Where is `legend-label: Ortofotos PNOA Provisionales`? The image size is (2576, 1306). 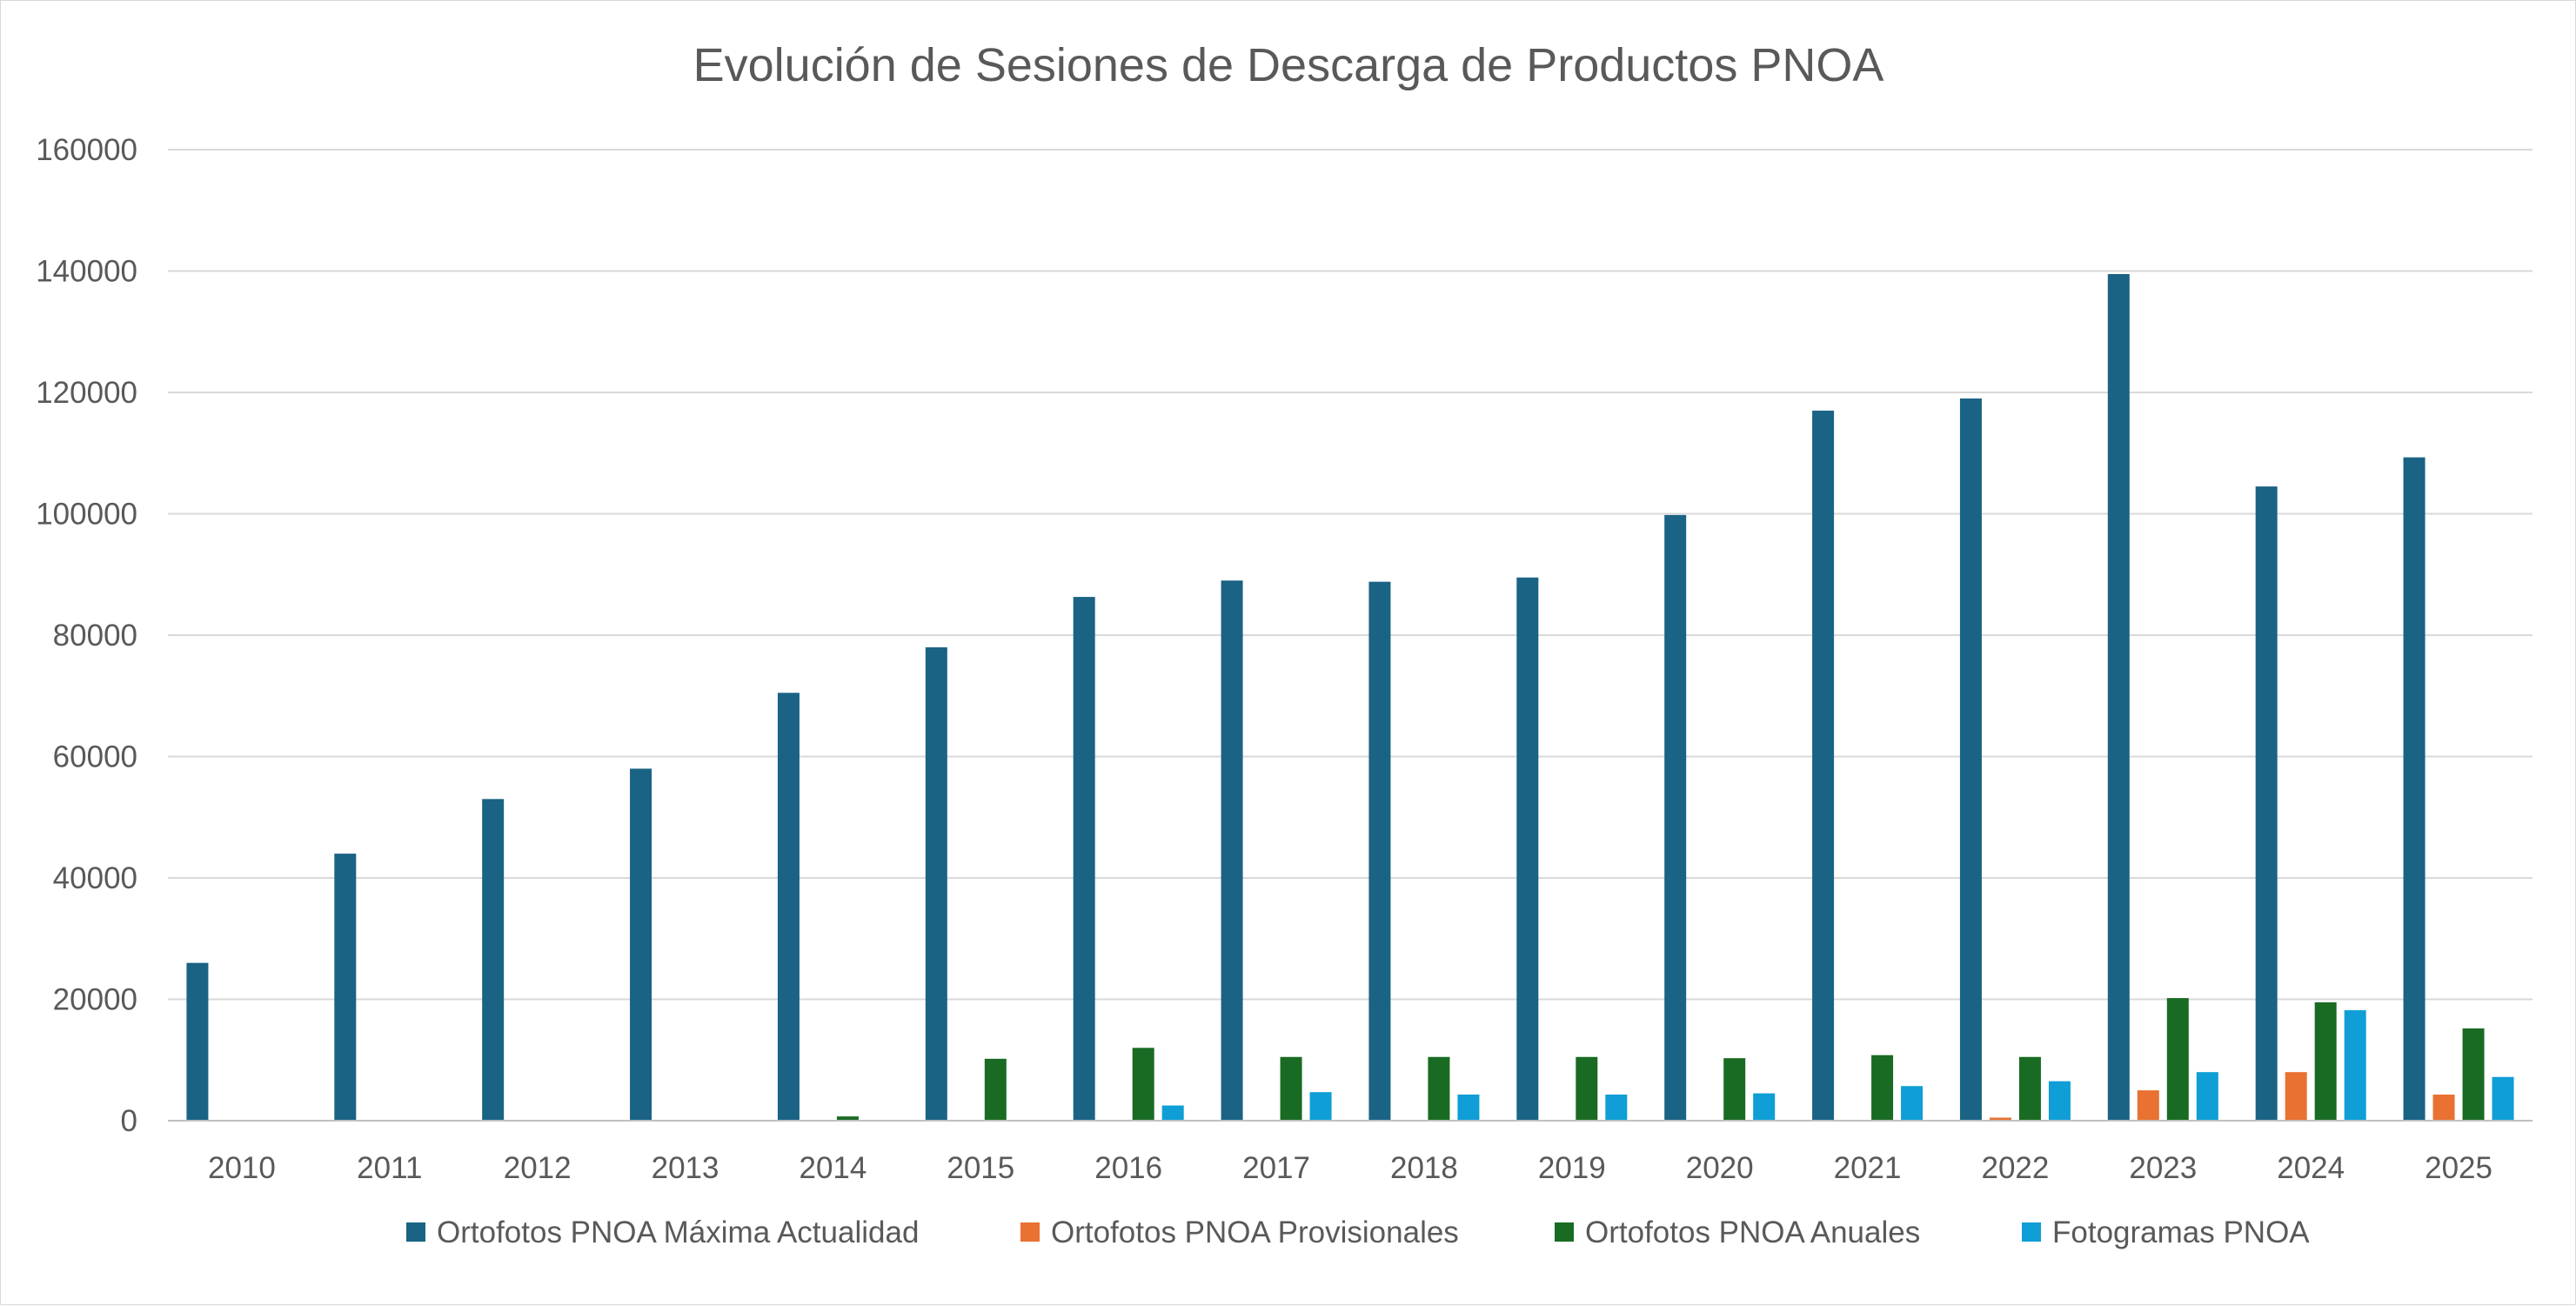
legend-label: Ortofotos PNOA Provisionales is located at coordinates (1255, 1232).